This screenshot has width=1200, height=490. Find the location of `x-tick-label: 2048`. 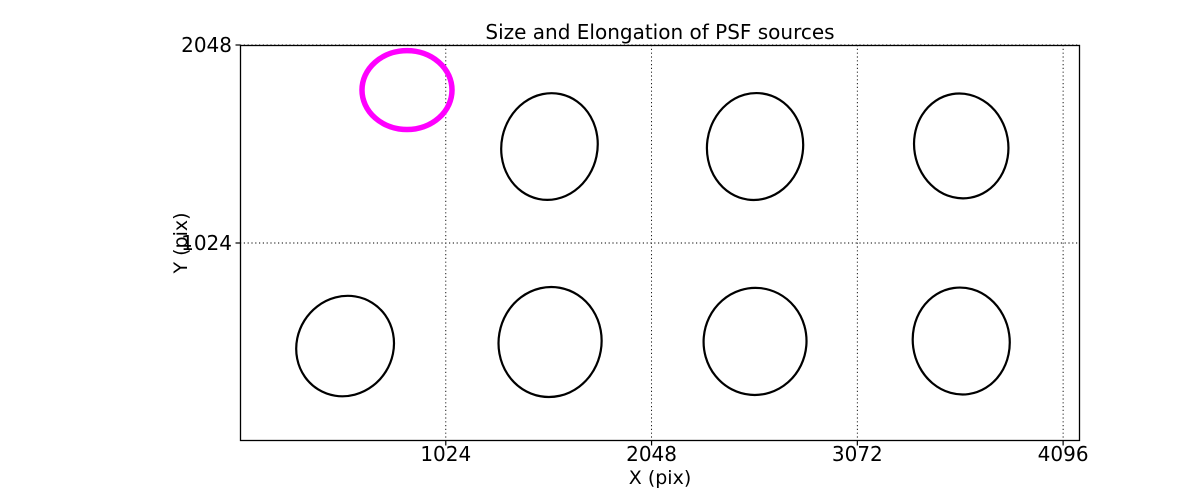

x-tick-label: 2048 is located at coordinates (651, 454).